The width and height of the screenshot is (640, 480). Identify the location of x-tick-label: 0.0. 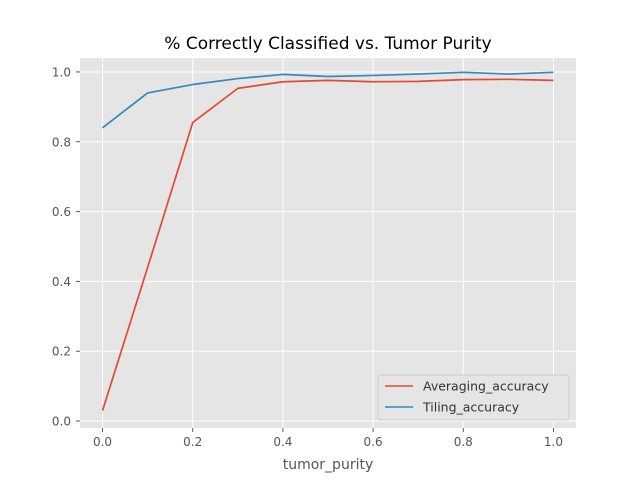
(102, 442).